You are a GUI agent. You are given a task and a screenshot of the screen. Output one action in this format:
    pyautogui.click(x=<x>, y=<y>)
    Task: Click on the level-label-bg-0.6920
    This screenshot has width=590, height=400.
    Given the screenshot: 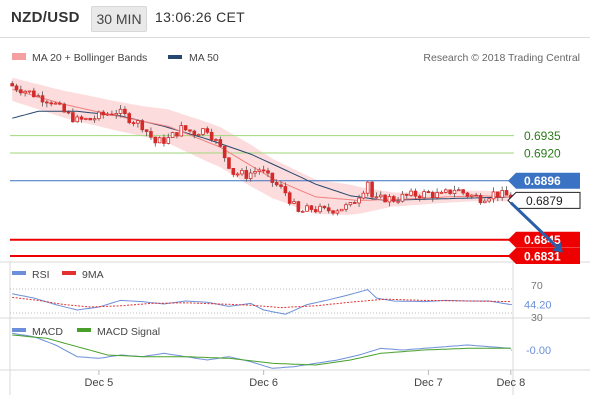 What is the action you would take?
    pyautogui.click(x=547, y=153)
    